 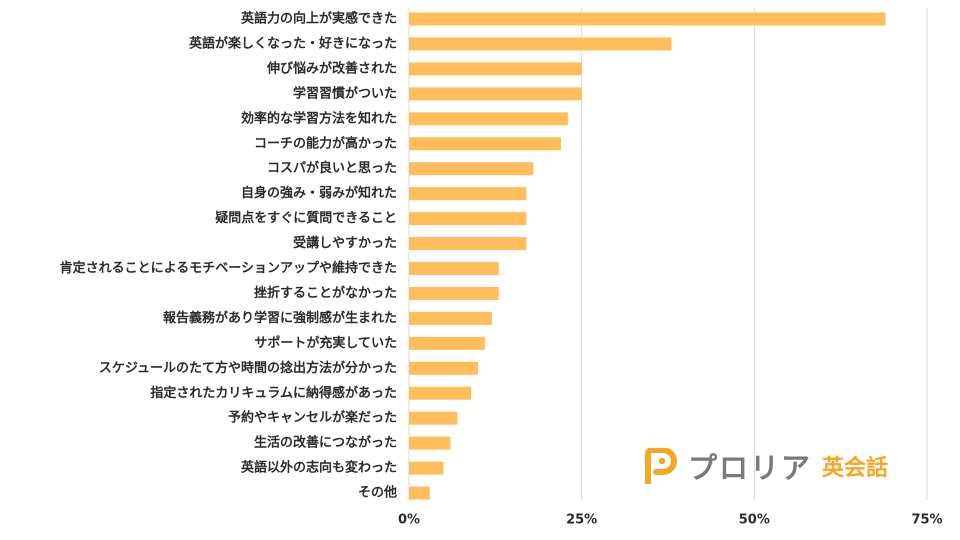 I want to click on x-tick-label: 50%, so click(x=754, y=520).